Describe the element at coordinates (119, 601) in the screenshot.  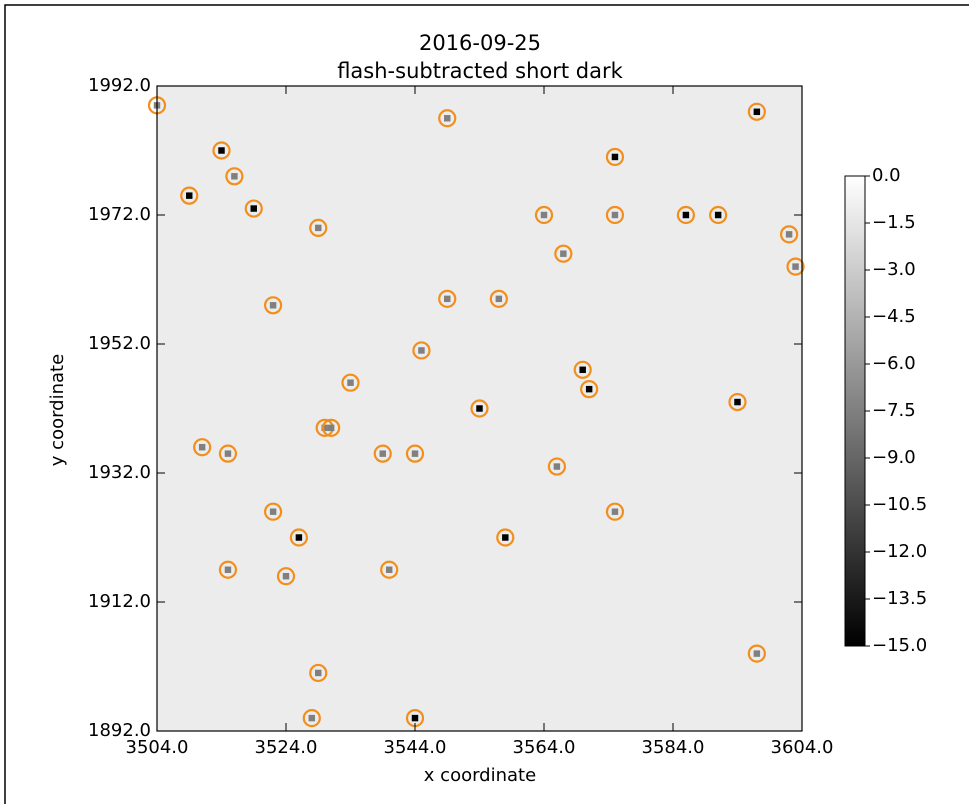
I see `y-tick-label: 1912.0` at that location.